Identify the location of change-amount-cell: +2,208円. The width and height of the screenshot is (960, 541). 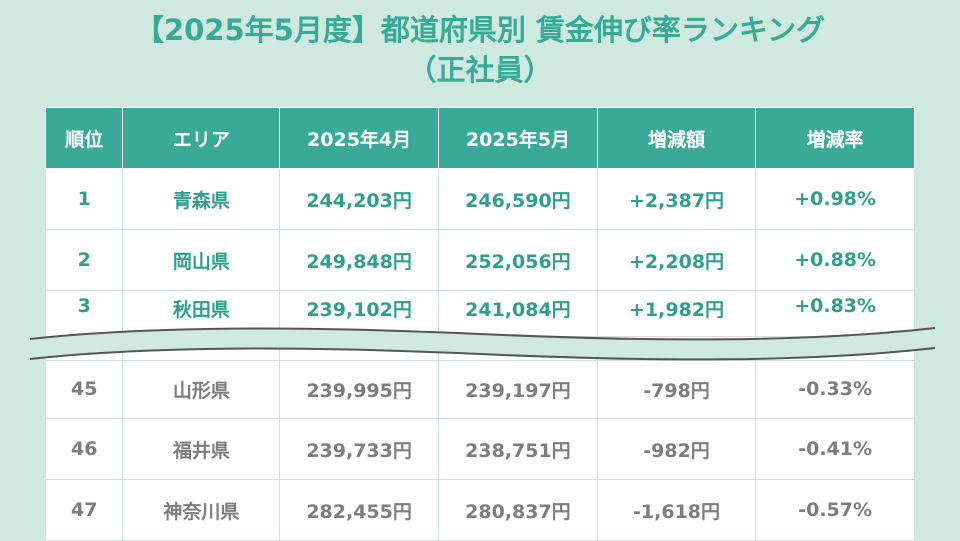
(676, 260).